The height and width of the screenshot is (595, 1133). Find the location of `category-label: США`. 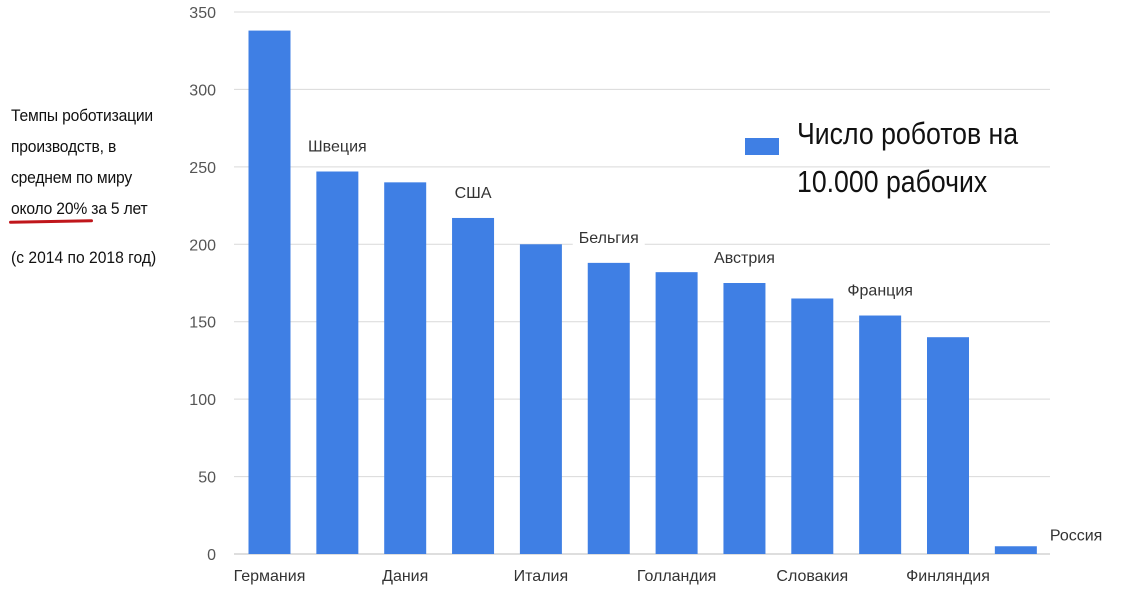

category-label: США is located at coordinates (473, 193).